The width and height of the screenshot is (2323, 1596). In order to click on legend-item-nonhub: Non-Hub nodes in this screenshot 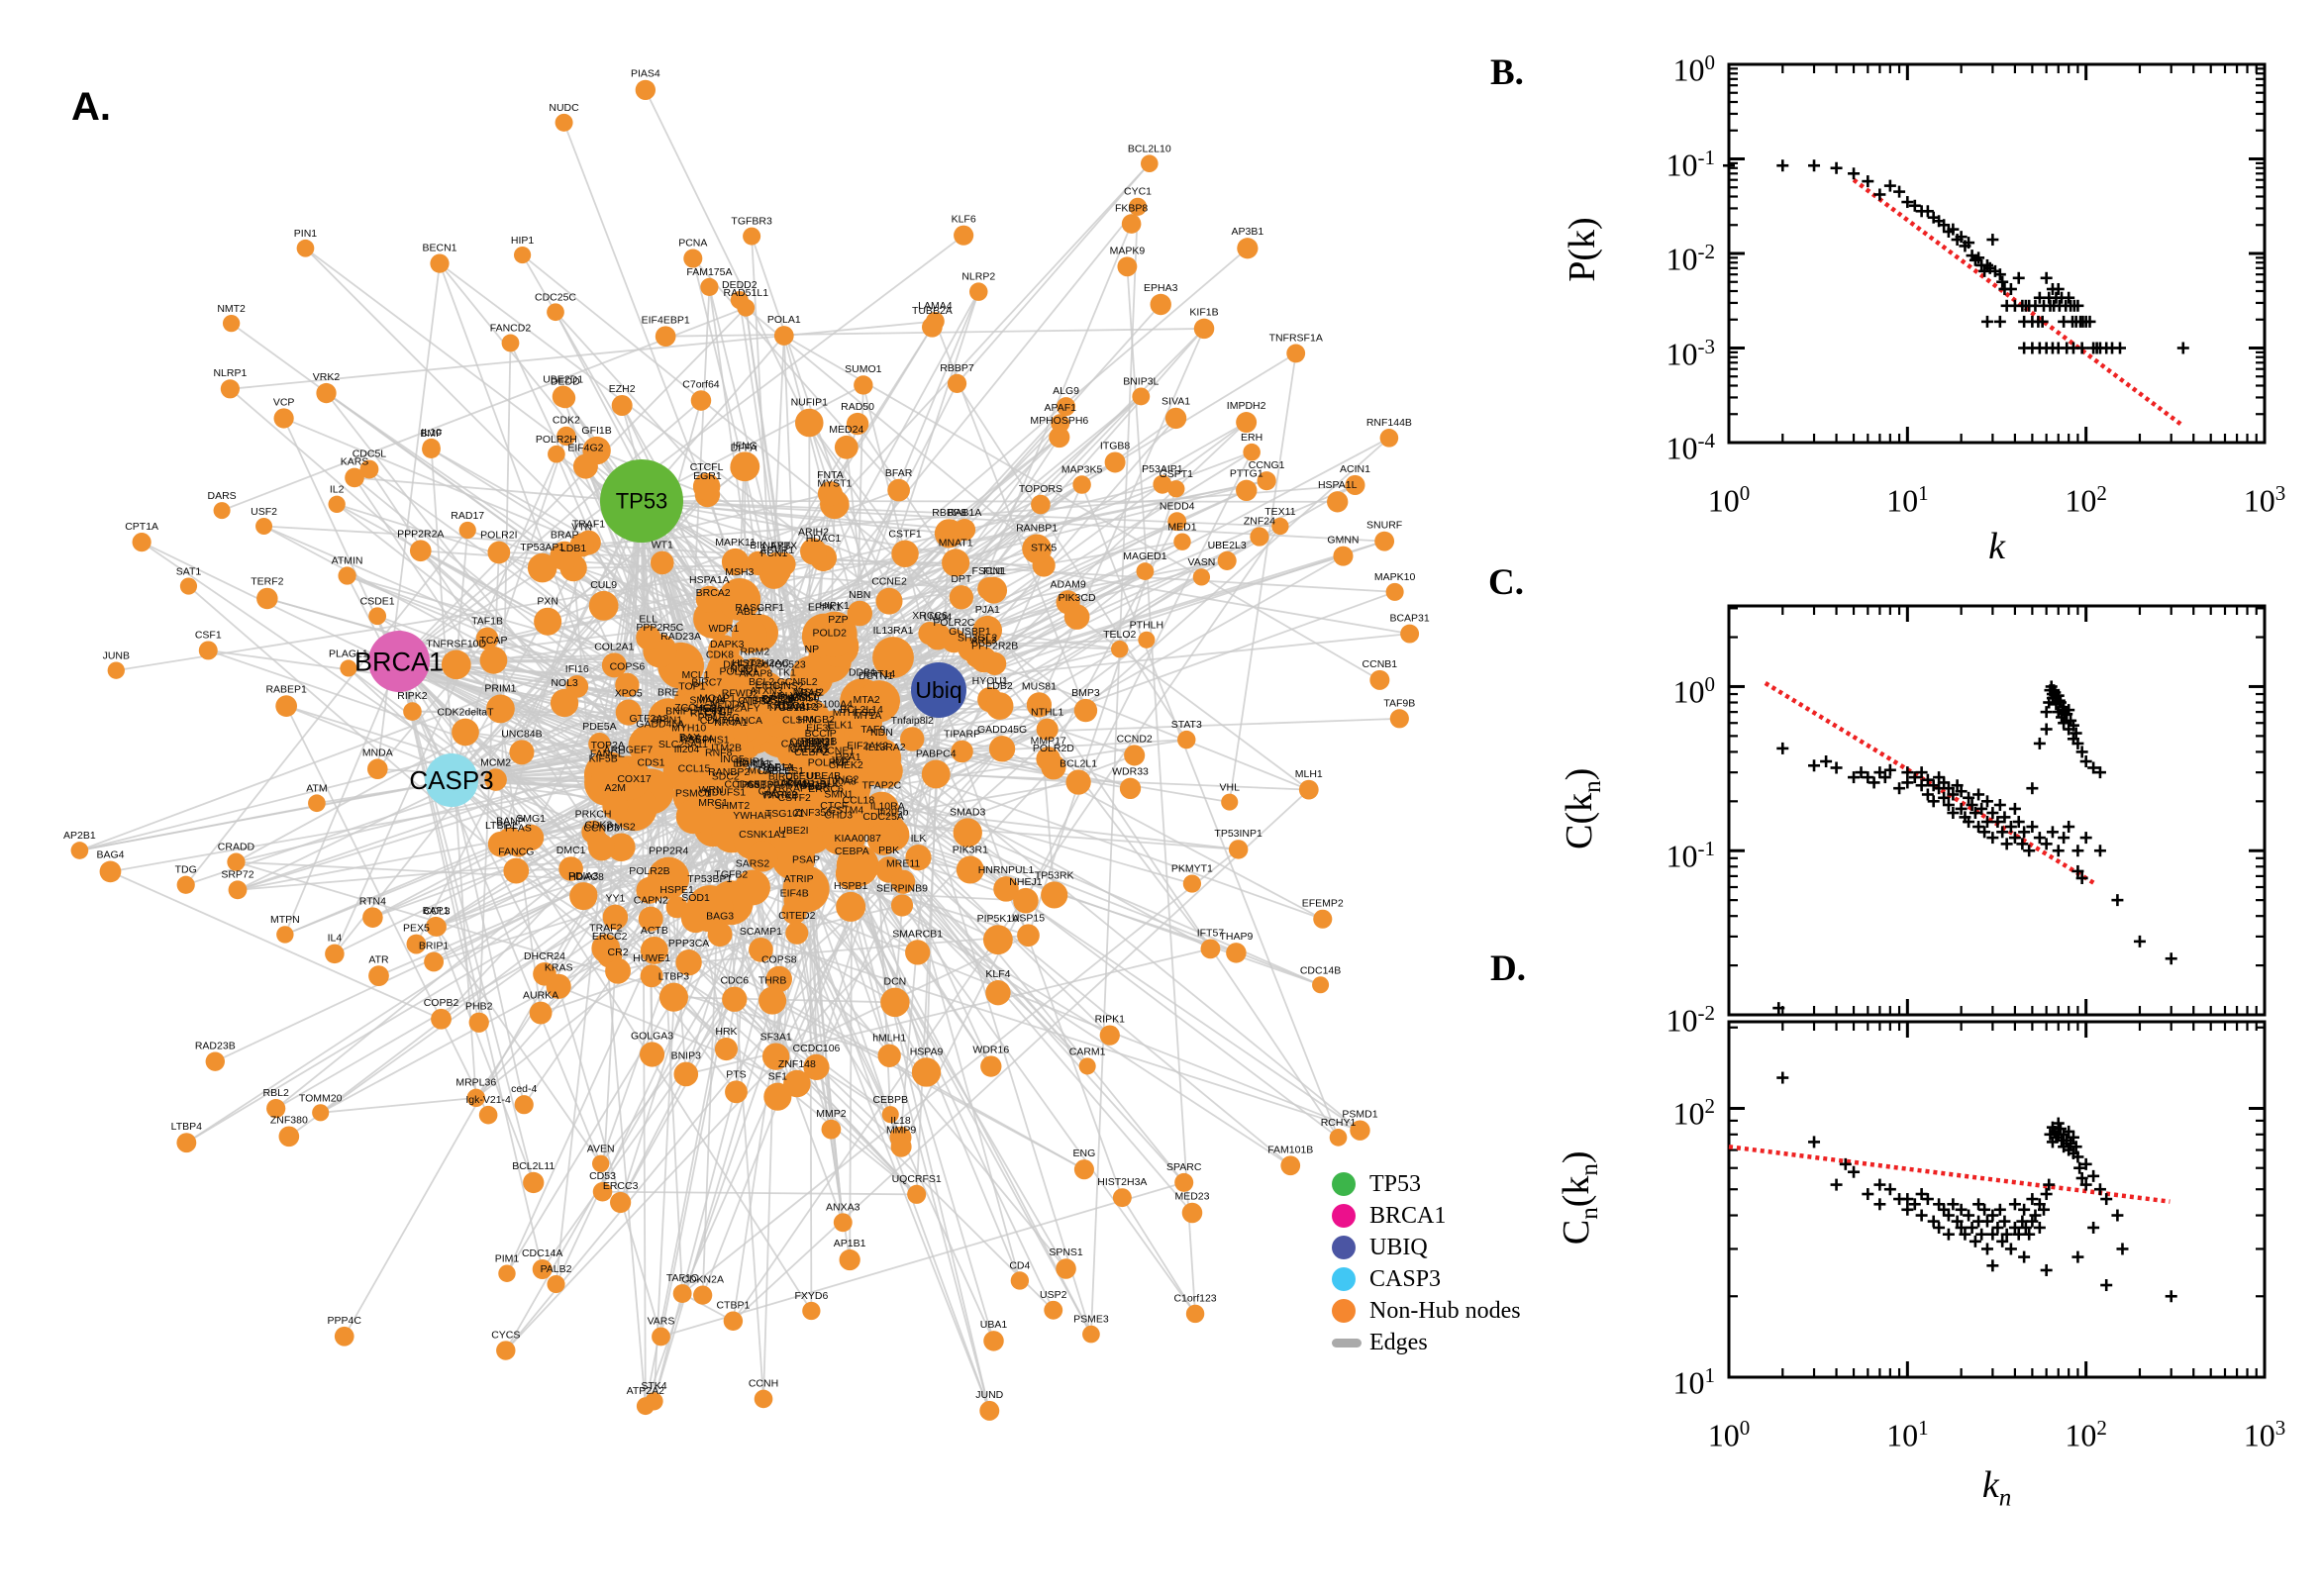, I will do `click(1450, 1311)`.